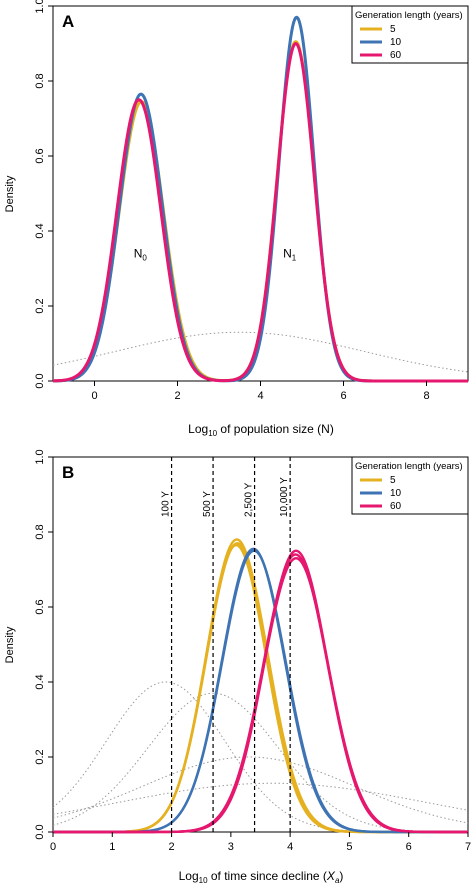  Describe the element at coordinates (10, 644) in the screenshot. I see `y-axis-label-b: Density` at that location.